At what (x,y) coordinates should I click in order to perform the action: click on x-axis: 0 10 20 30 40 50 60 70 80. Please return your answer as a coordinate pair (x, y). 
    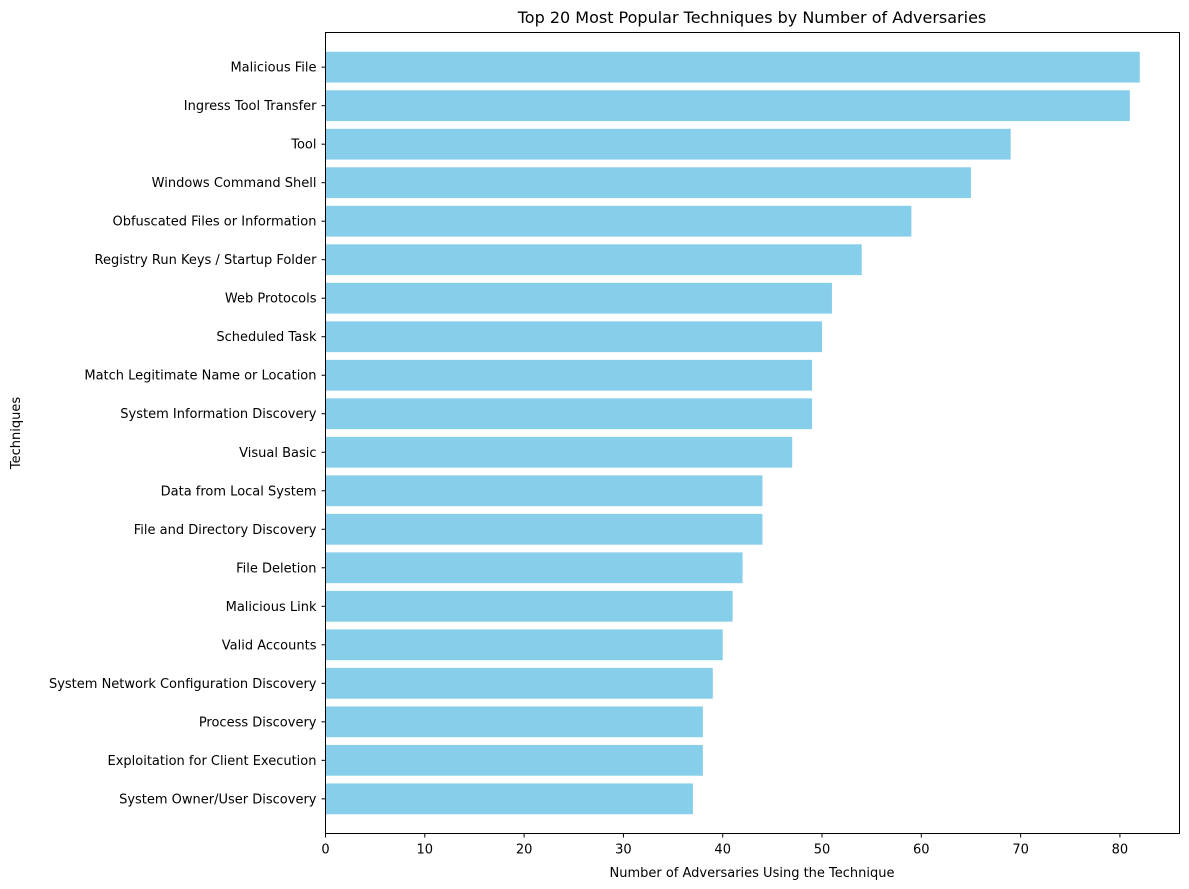
    Looking at the image, I should click on (725, 845).